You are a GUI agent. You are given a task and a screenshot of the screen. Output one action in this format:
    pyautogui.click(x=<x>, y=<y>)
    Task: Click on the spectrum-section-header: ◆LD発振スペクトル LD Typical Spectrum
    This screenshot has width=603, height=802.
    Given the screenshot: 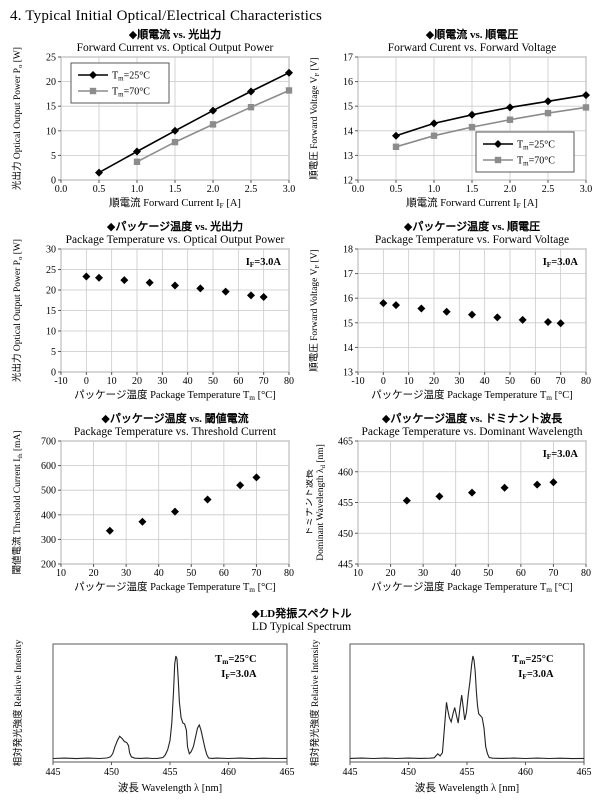 What is the action you would take?
    pyautogui.click(x=301, y=621)
    